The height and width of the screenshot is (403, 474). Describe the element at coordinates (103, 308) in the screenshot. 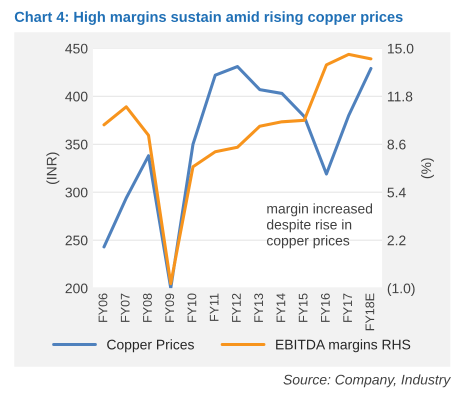

I see `x-tick-label: FY06` at that location.